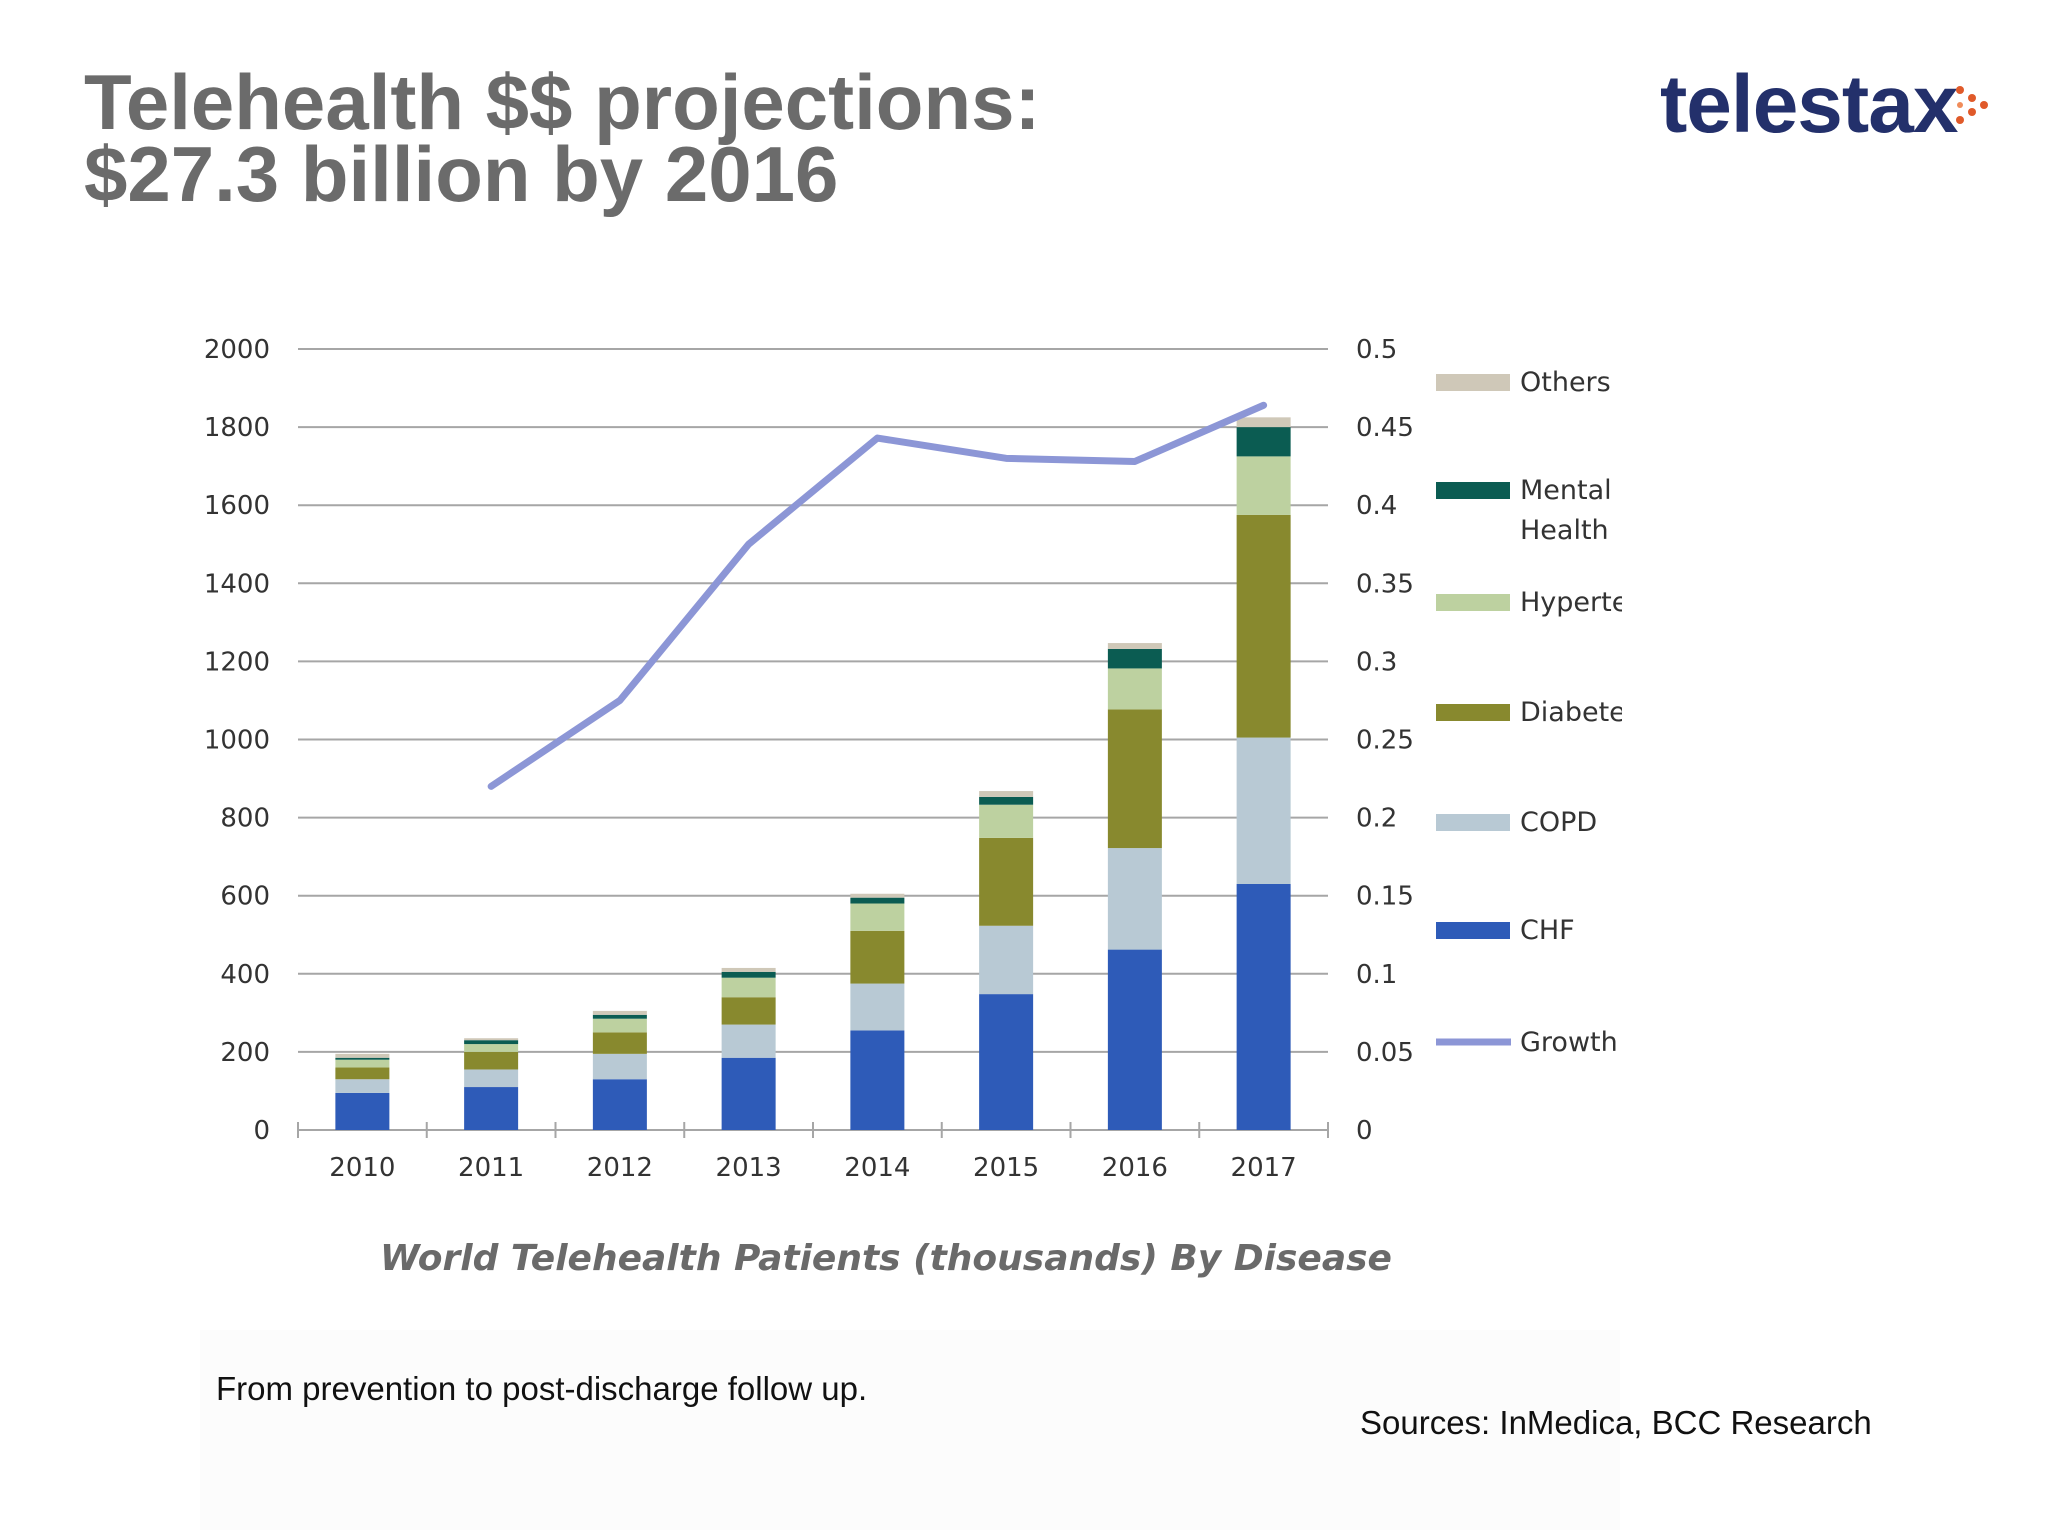  I want to click on bar-copd-2014, so click(877, 1007).